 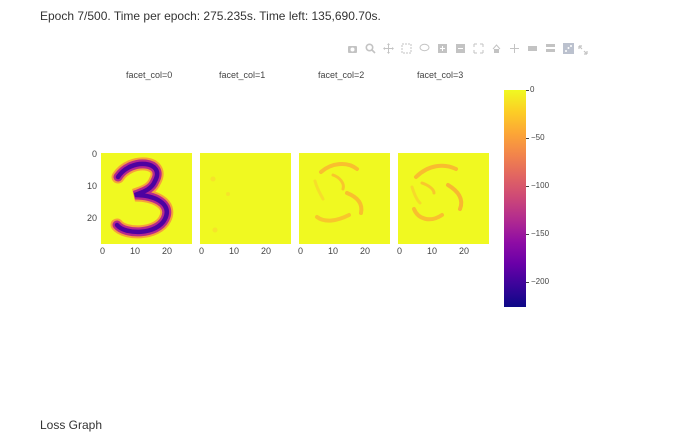 I want to click on zoom-in-icon, so click(x=442, y=48).